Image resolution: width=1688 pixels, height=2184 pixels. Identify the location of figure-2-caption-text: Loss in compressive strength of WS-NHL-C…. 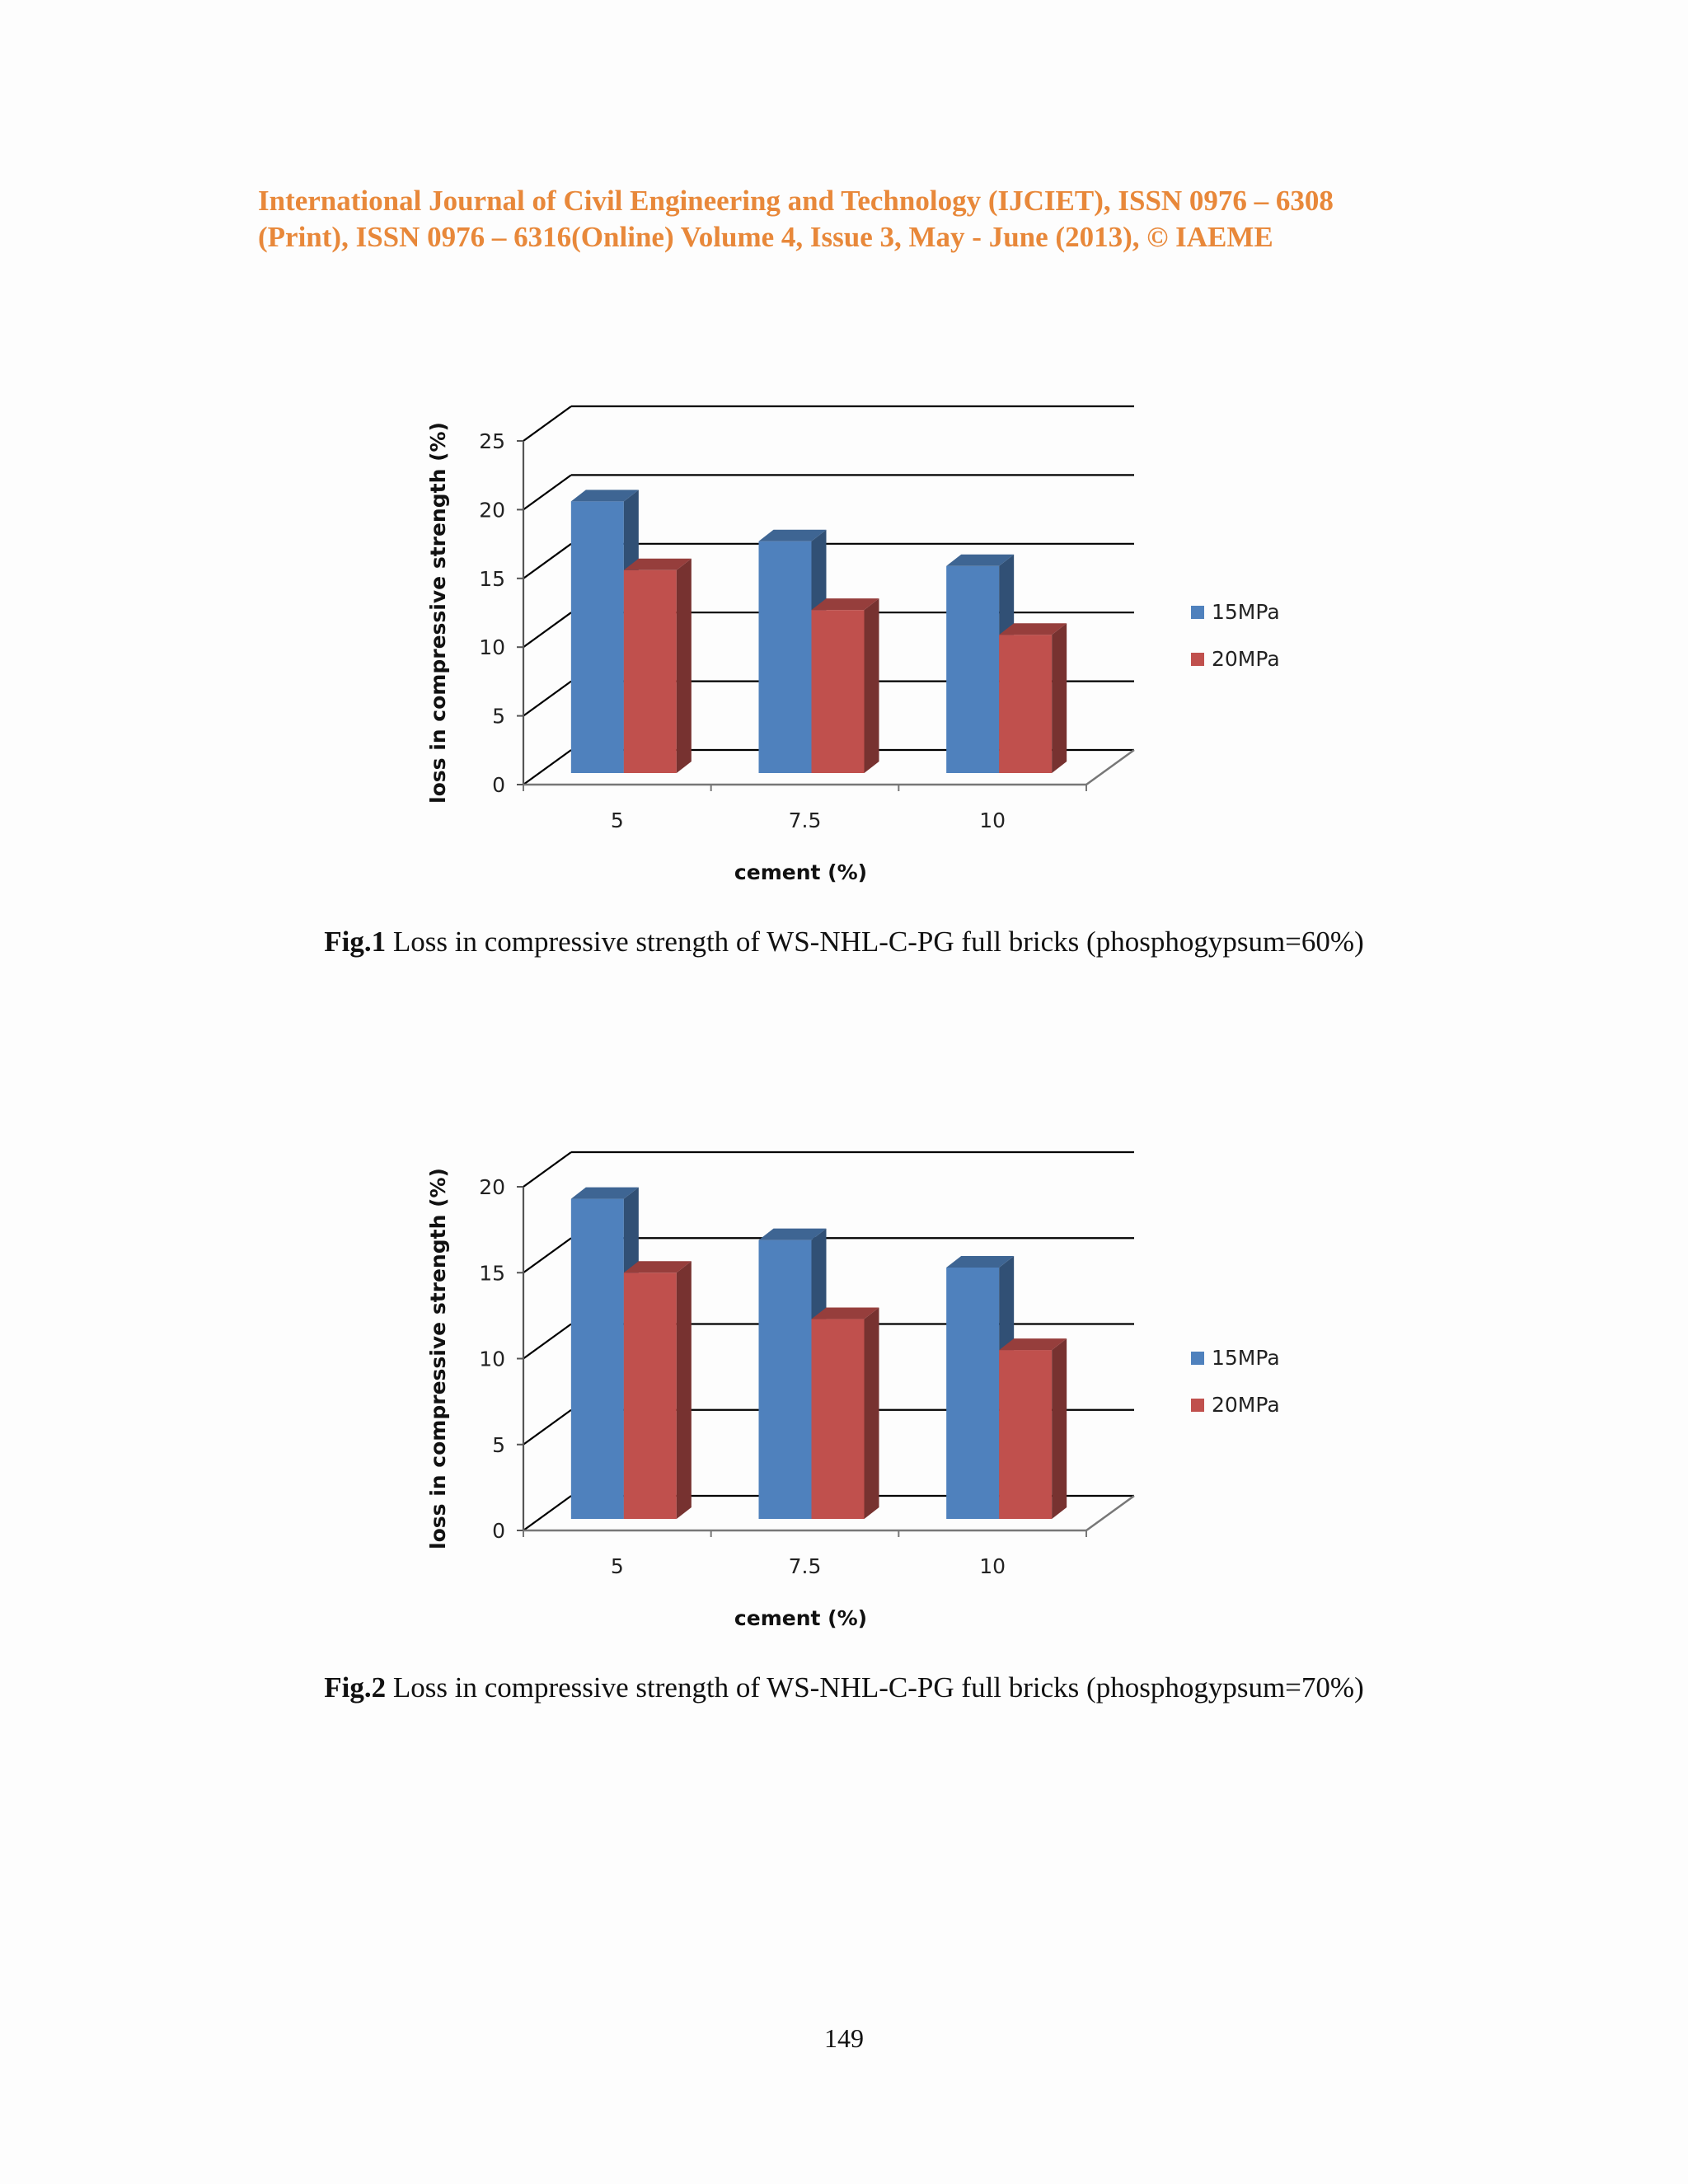
(875, 1687).